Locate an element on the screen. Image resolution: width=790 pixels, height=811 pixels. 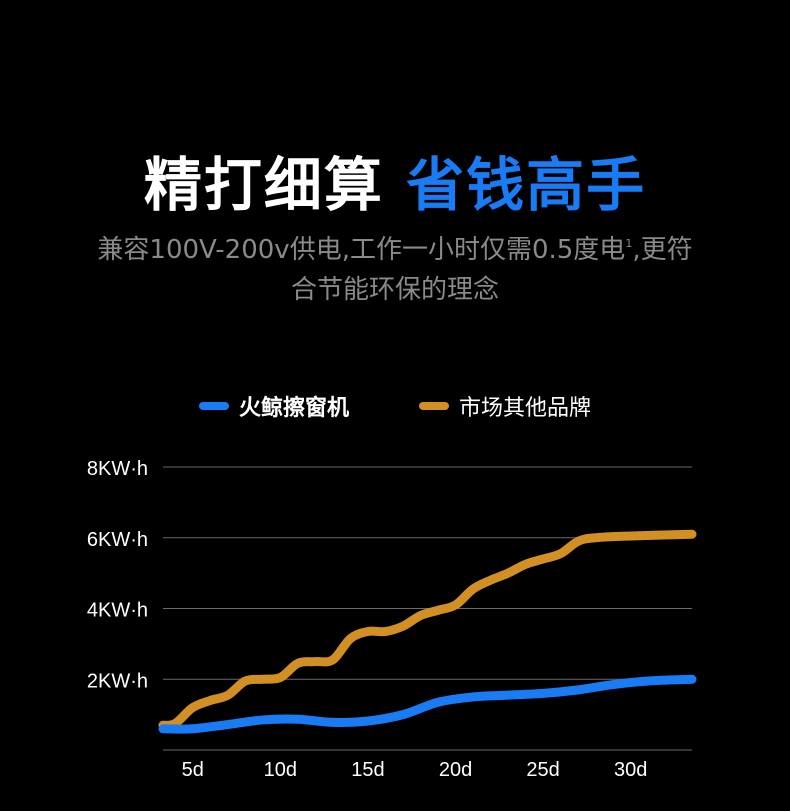
y-tick-label: 8KW·h is located at coordinates (117, 469).